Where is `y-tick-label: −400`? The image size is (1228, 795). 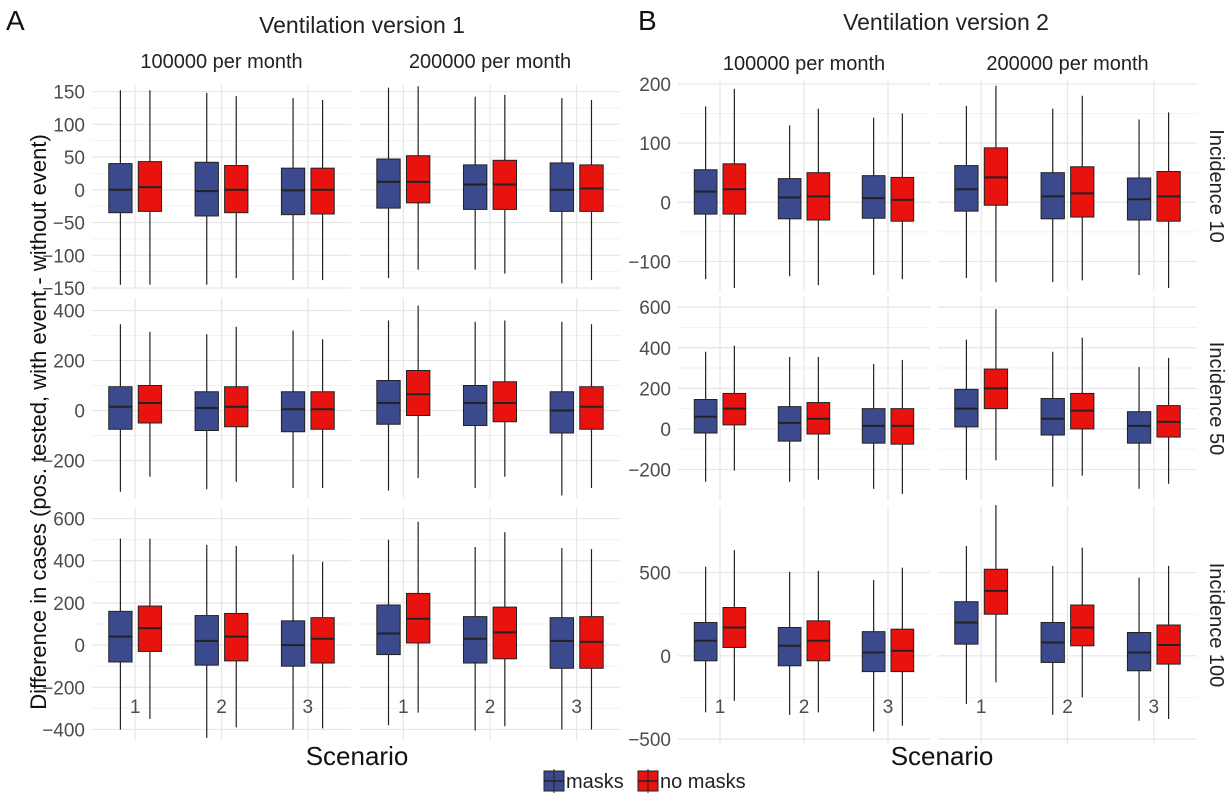 y-tick-label: −400 is located at coordinates (63, 730).